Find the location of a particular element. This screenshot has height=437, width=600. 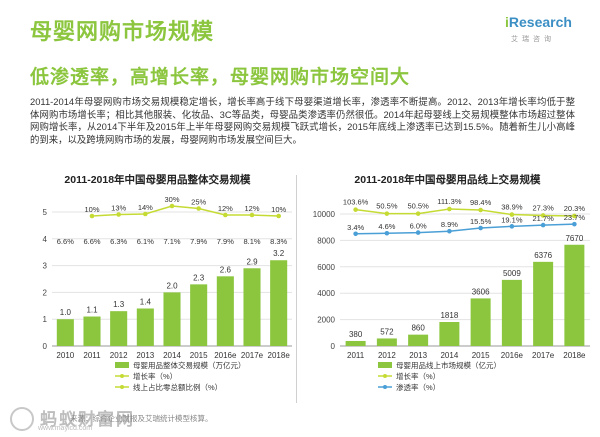

source-note: 来源：综合企业财报及艾瑞统计模型核算。 is located at coordinates (141, 418).